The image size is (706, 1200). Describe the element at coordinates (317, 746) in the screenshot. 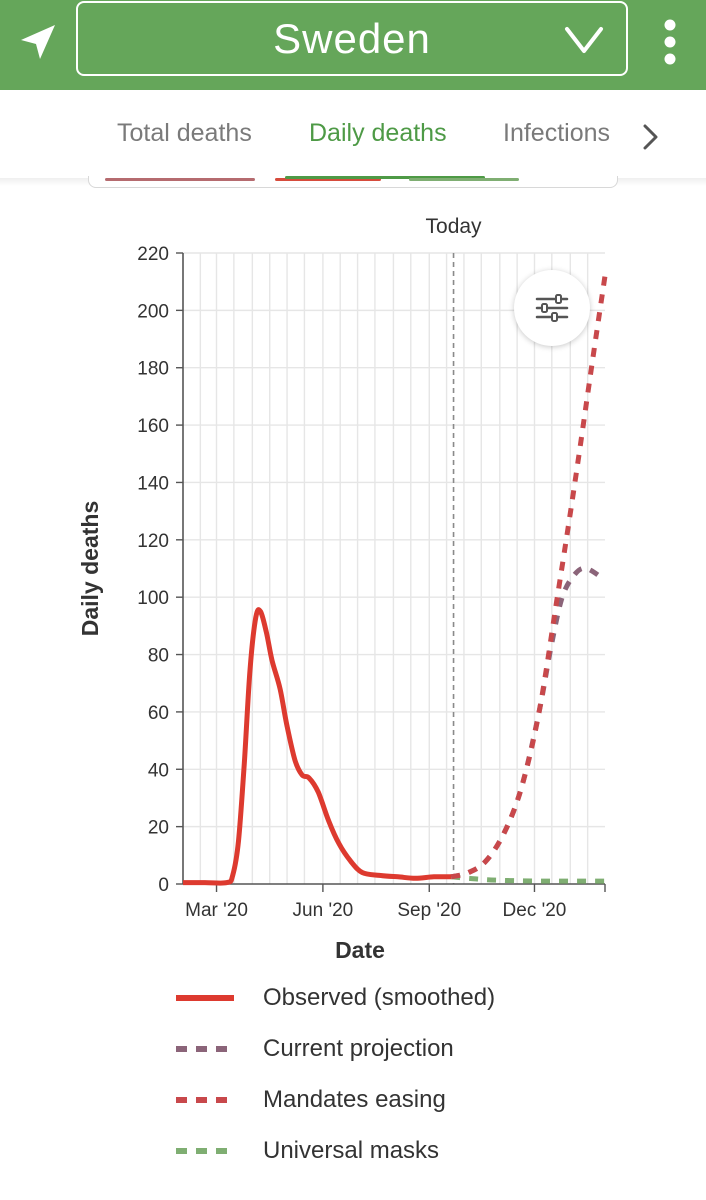

I see `series-line-observed` at that location.